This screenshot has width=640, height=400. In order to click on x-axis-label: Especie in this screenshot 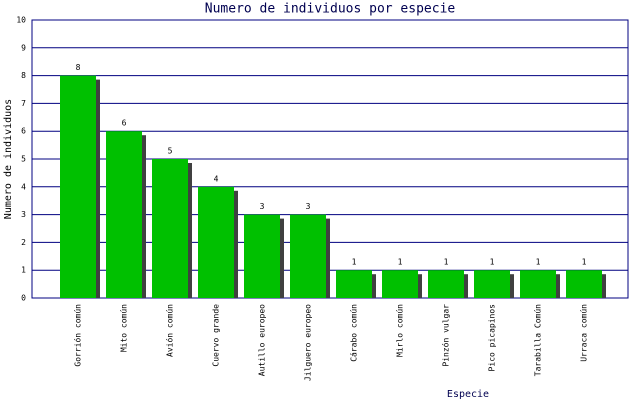, I will do `click(468, 394)`.